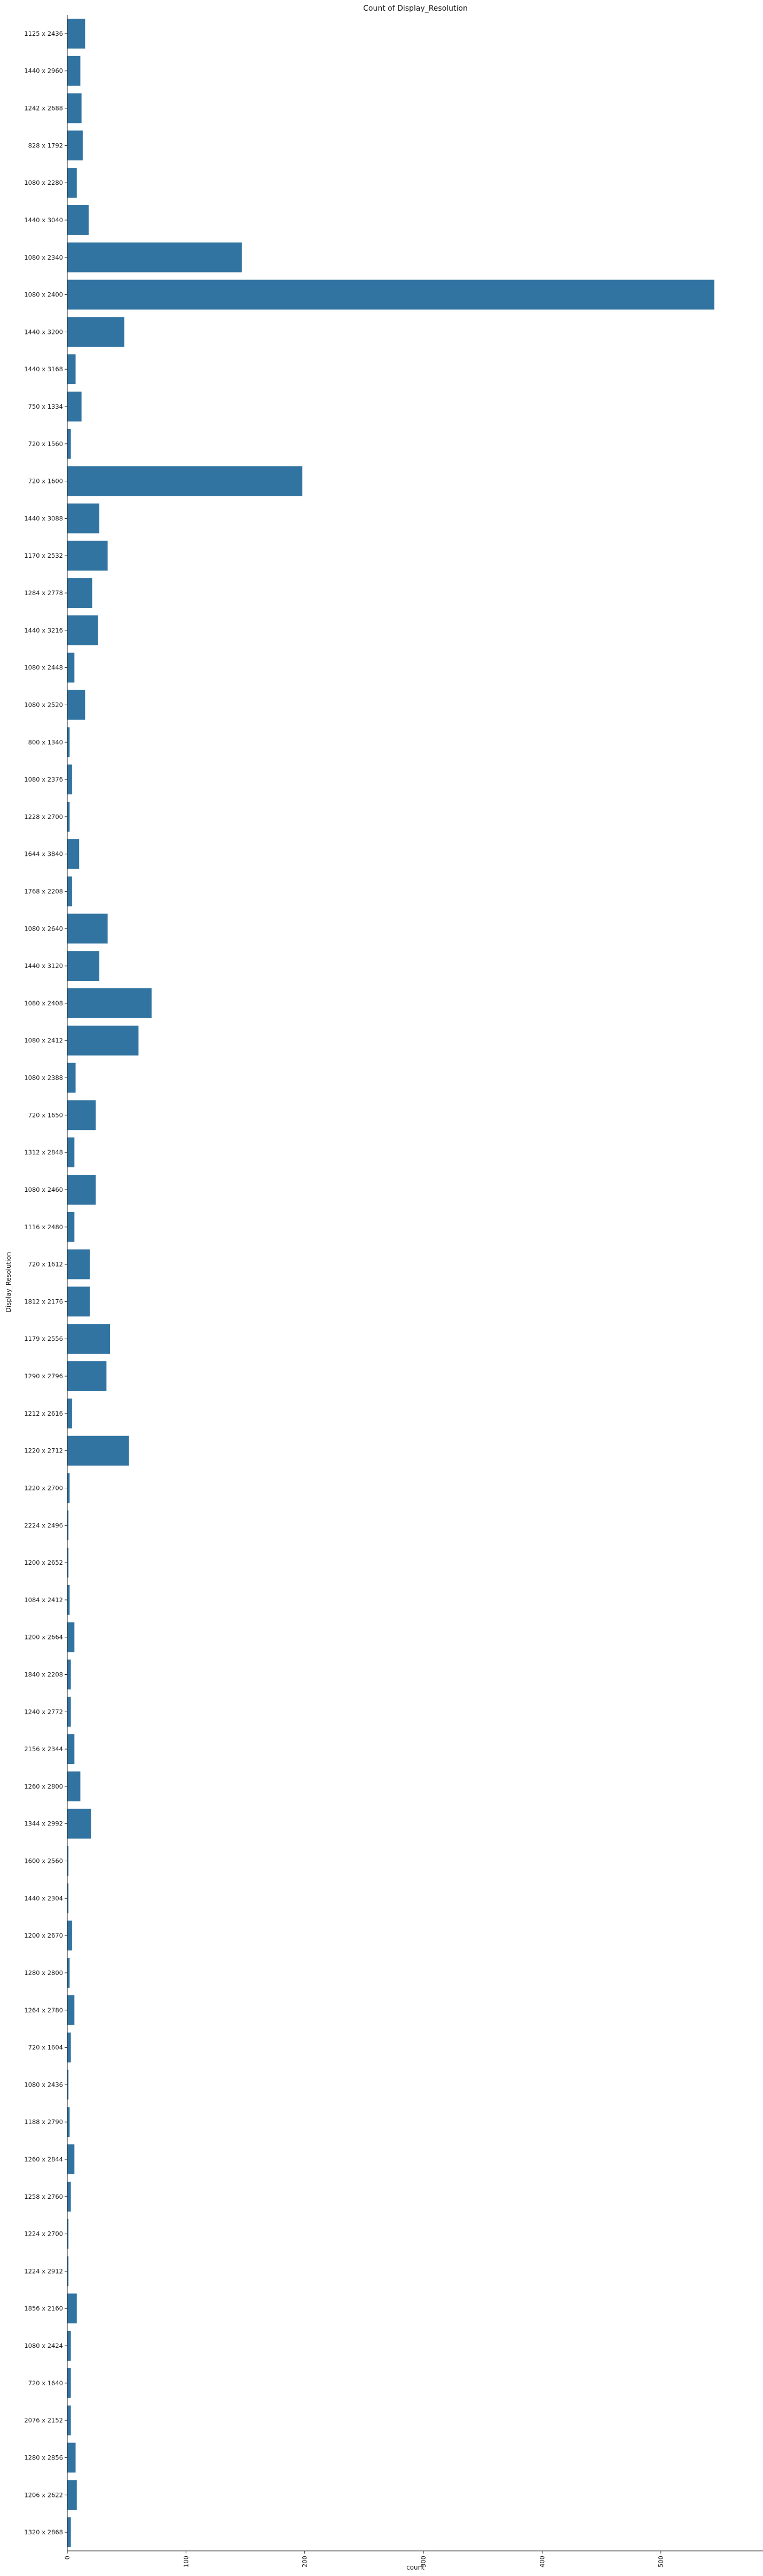  I want to click on y-tick-label: 1440 x 3200, so click(43, 331).